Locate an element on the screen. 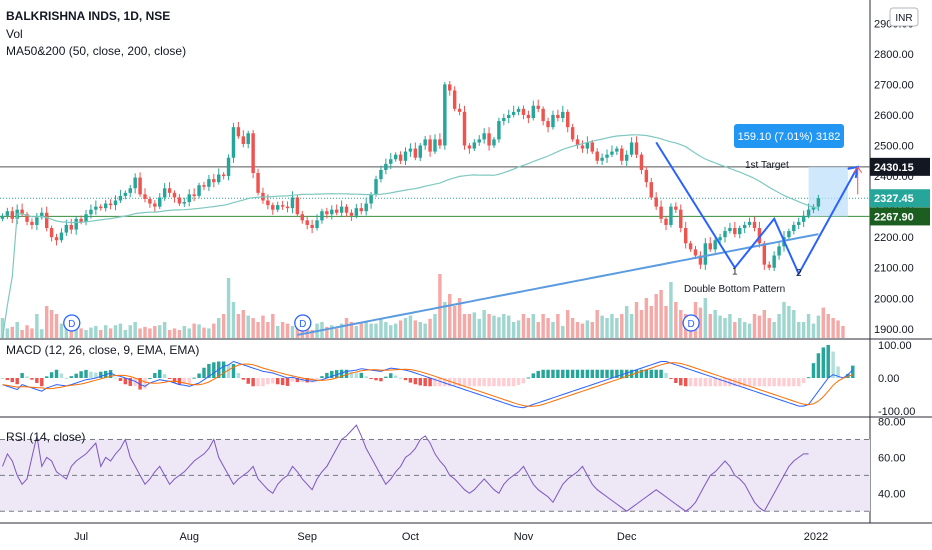 Image resolution: width=932 pixels, height=550 pixels. volume-legend: Vol is located at coordinates (14, 34).